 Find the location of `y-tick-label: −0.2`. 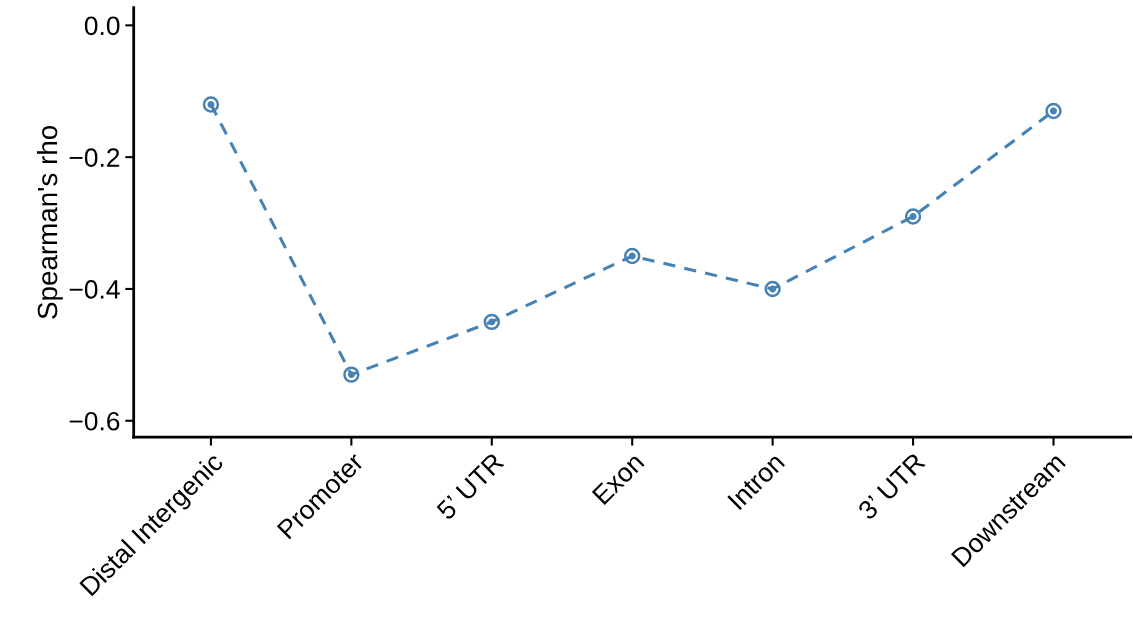

y-tick-label: −0.2 is located at coordinates (94, 157).